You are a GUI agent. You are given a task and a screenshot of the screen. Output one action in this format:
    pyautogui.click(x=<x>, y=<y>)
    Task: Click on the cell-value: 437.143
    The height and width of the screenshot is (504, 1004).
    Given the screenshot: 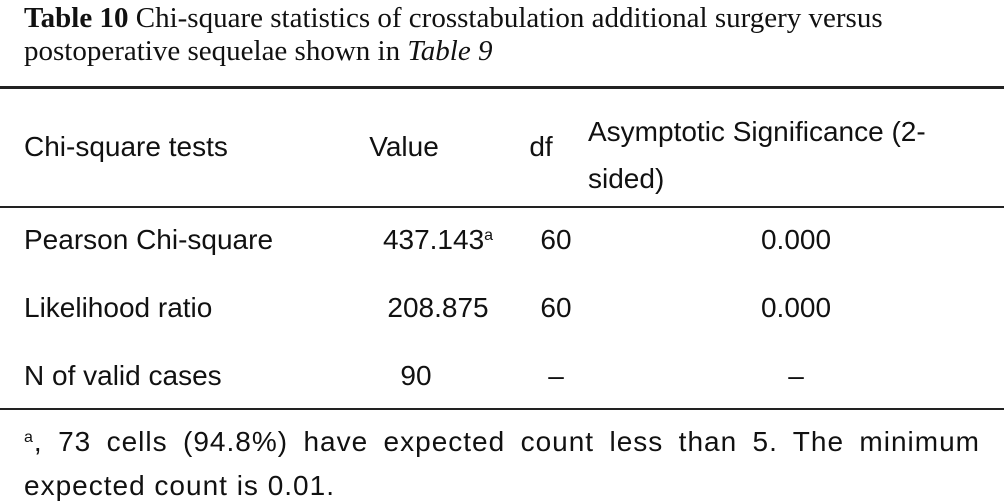 What is the action you would take?
    pyautogui.click(x=433, y=239)
    